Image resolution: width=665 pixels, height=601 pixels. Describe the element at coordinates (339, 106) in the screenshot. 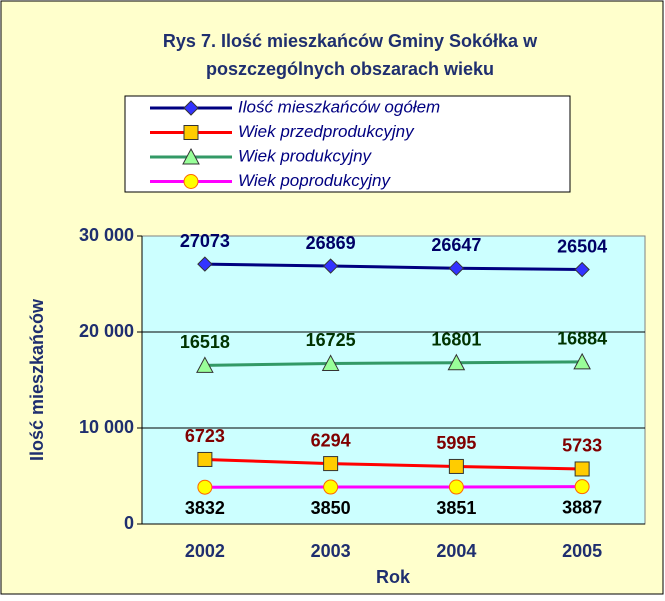

I see `legend-label: Ilość mieszkańców ogółem` at that location.